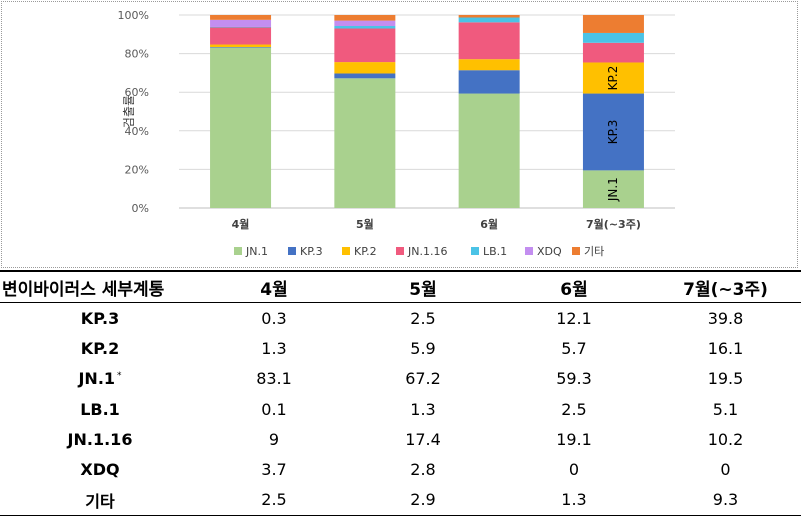 This screenshot has height=516, width=801. What do you see at coordinates (495, 251) in the screenshot?
I see `legend-label: LB.1` at bounding box center [495, 251].